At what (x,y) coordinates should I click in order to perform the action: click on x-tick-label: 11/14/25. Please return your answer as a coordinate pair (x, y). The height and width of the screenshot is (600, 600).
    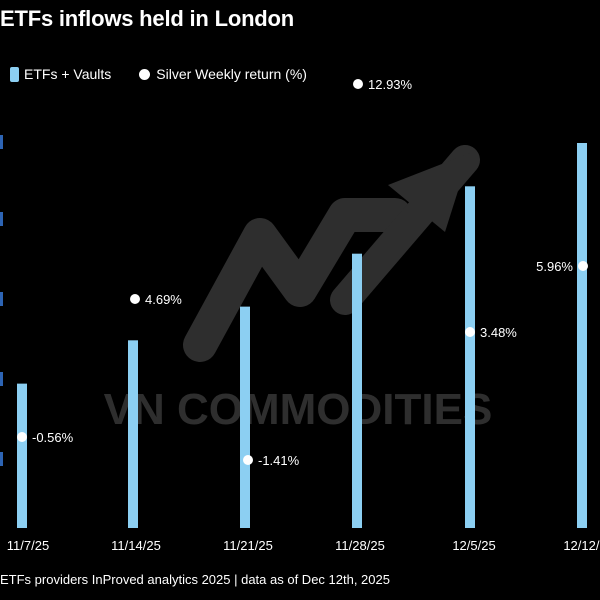
    Looking at the image, I should click on (136, 545).